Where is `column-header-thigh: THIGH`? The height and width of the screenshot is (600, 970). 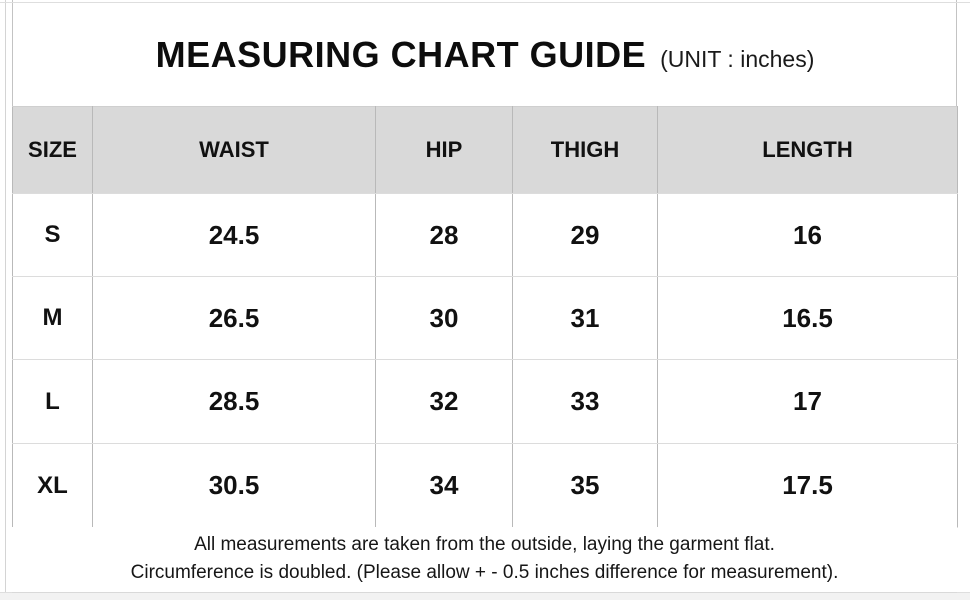
column-header-thigh: THIGH is located at coordinates (585, 150).